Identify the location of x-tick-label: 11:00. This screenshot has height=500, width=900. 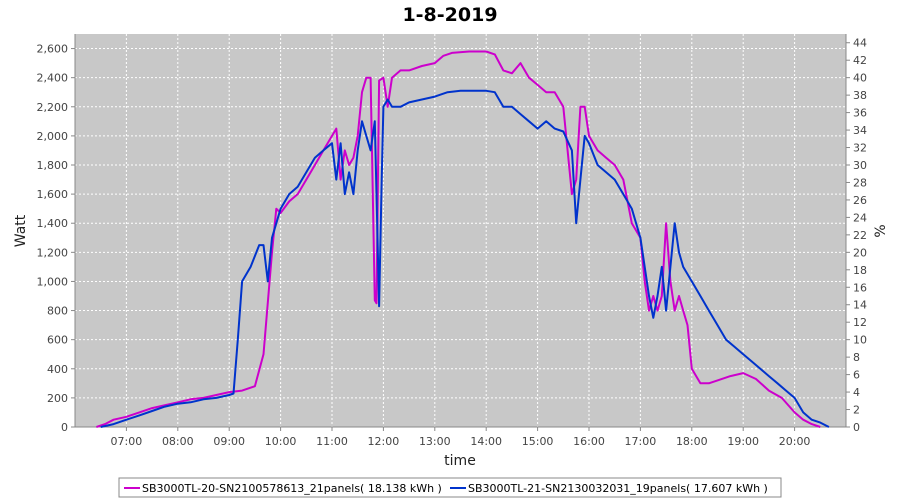
(332, 441).